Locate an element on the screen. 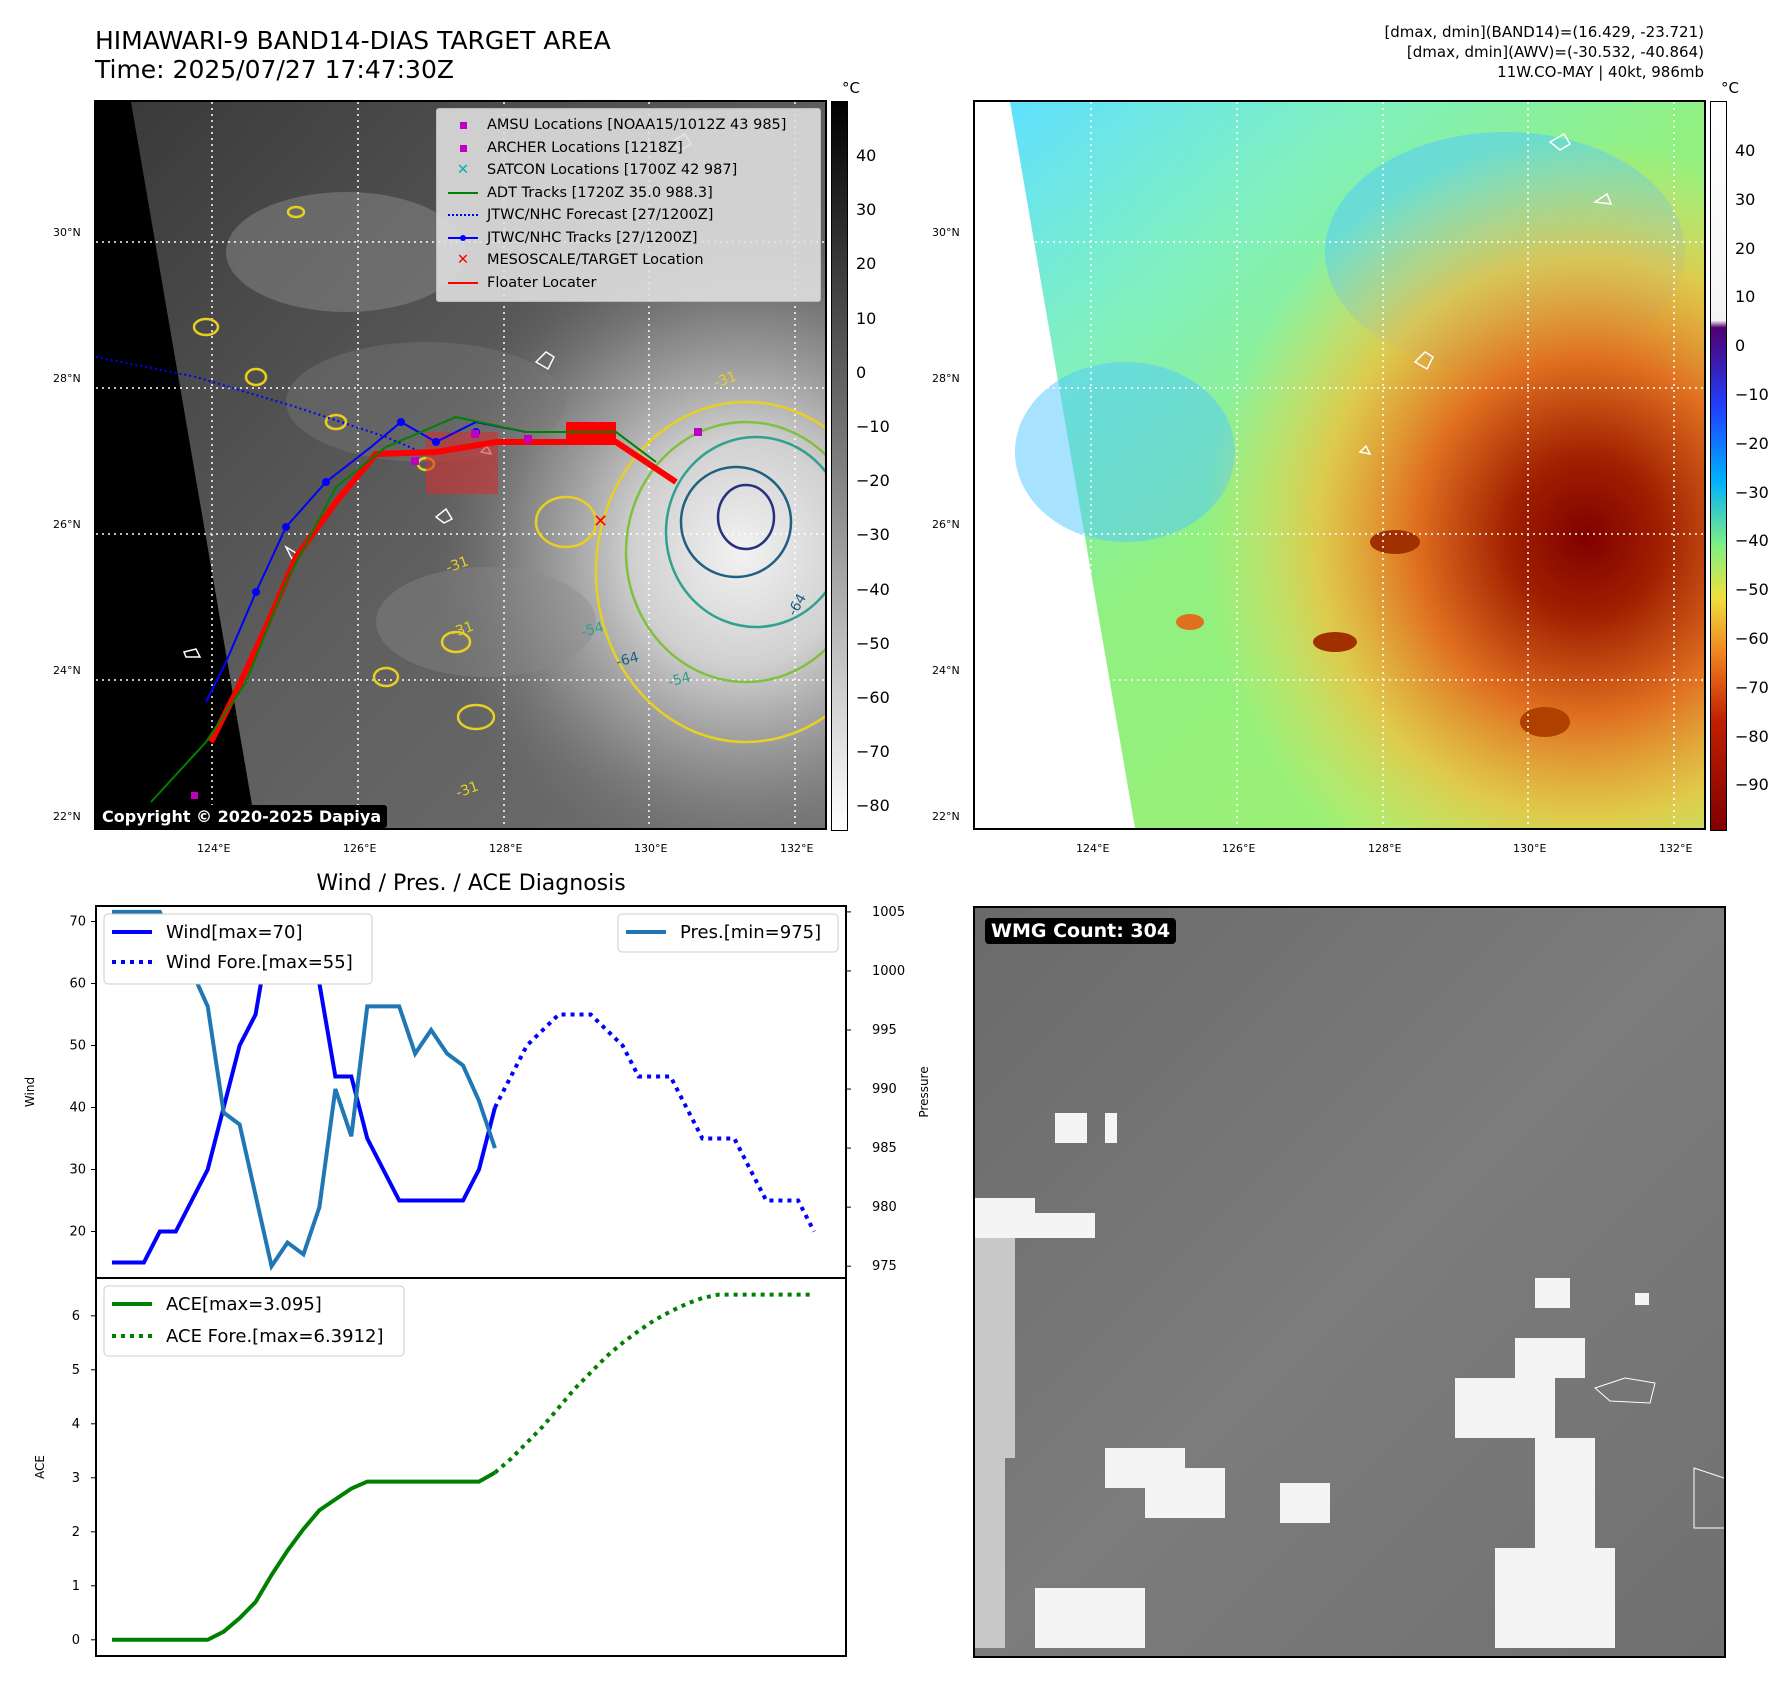  wmg-count-badge: WMG Count: 304 is located at coordinates (1081, 931).